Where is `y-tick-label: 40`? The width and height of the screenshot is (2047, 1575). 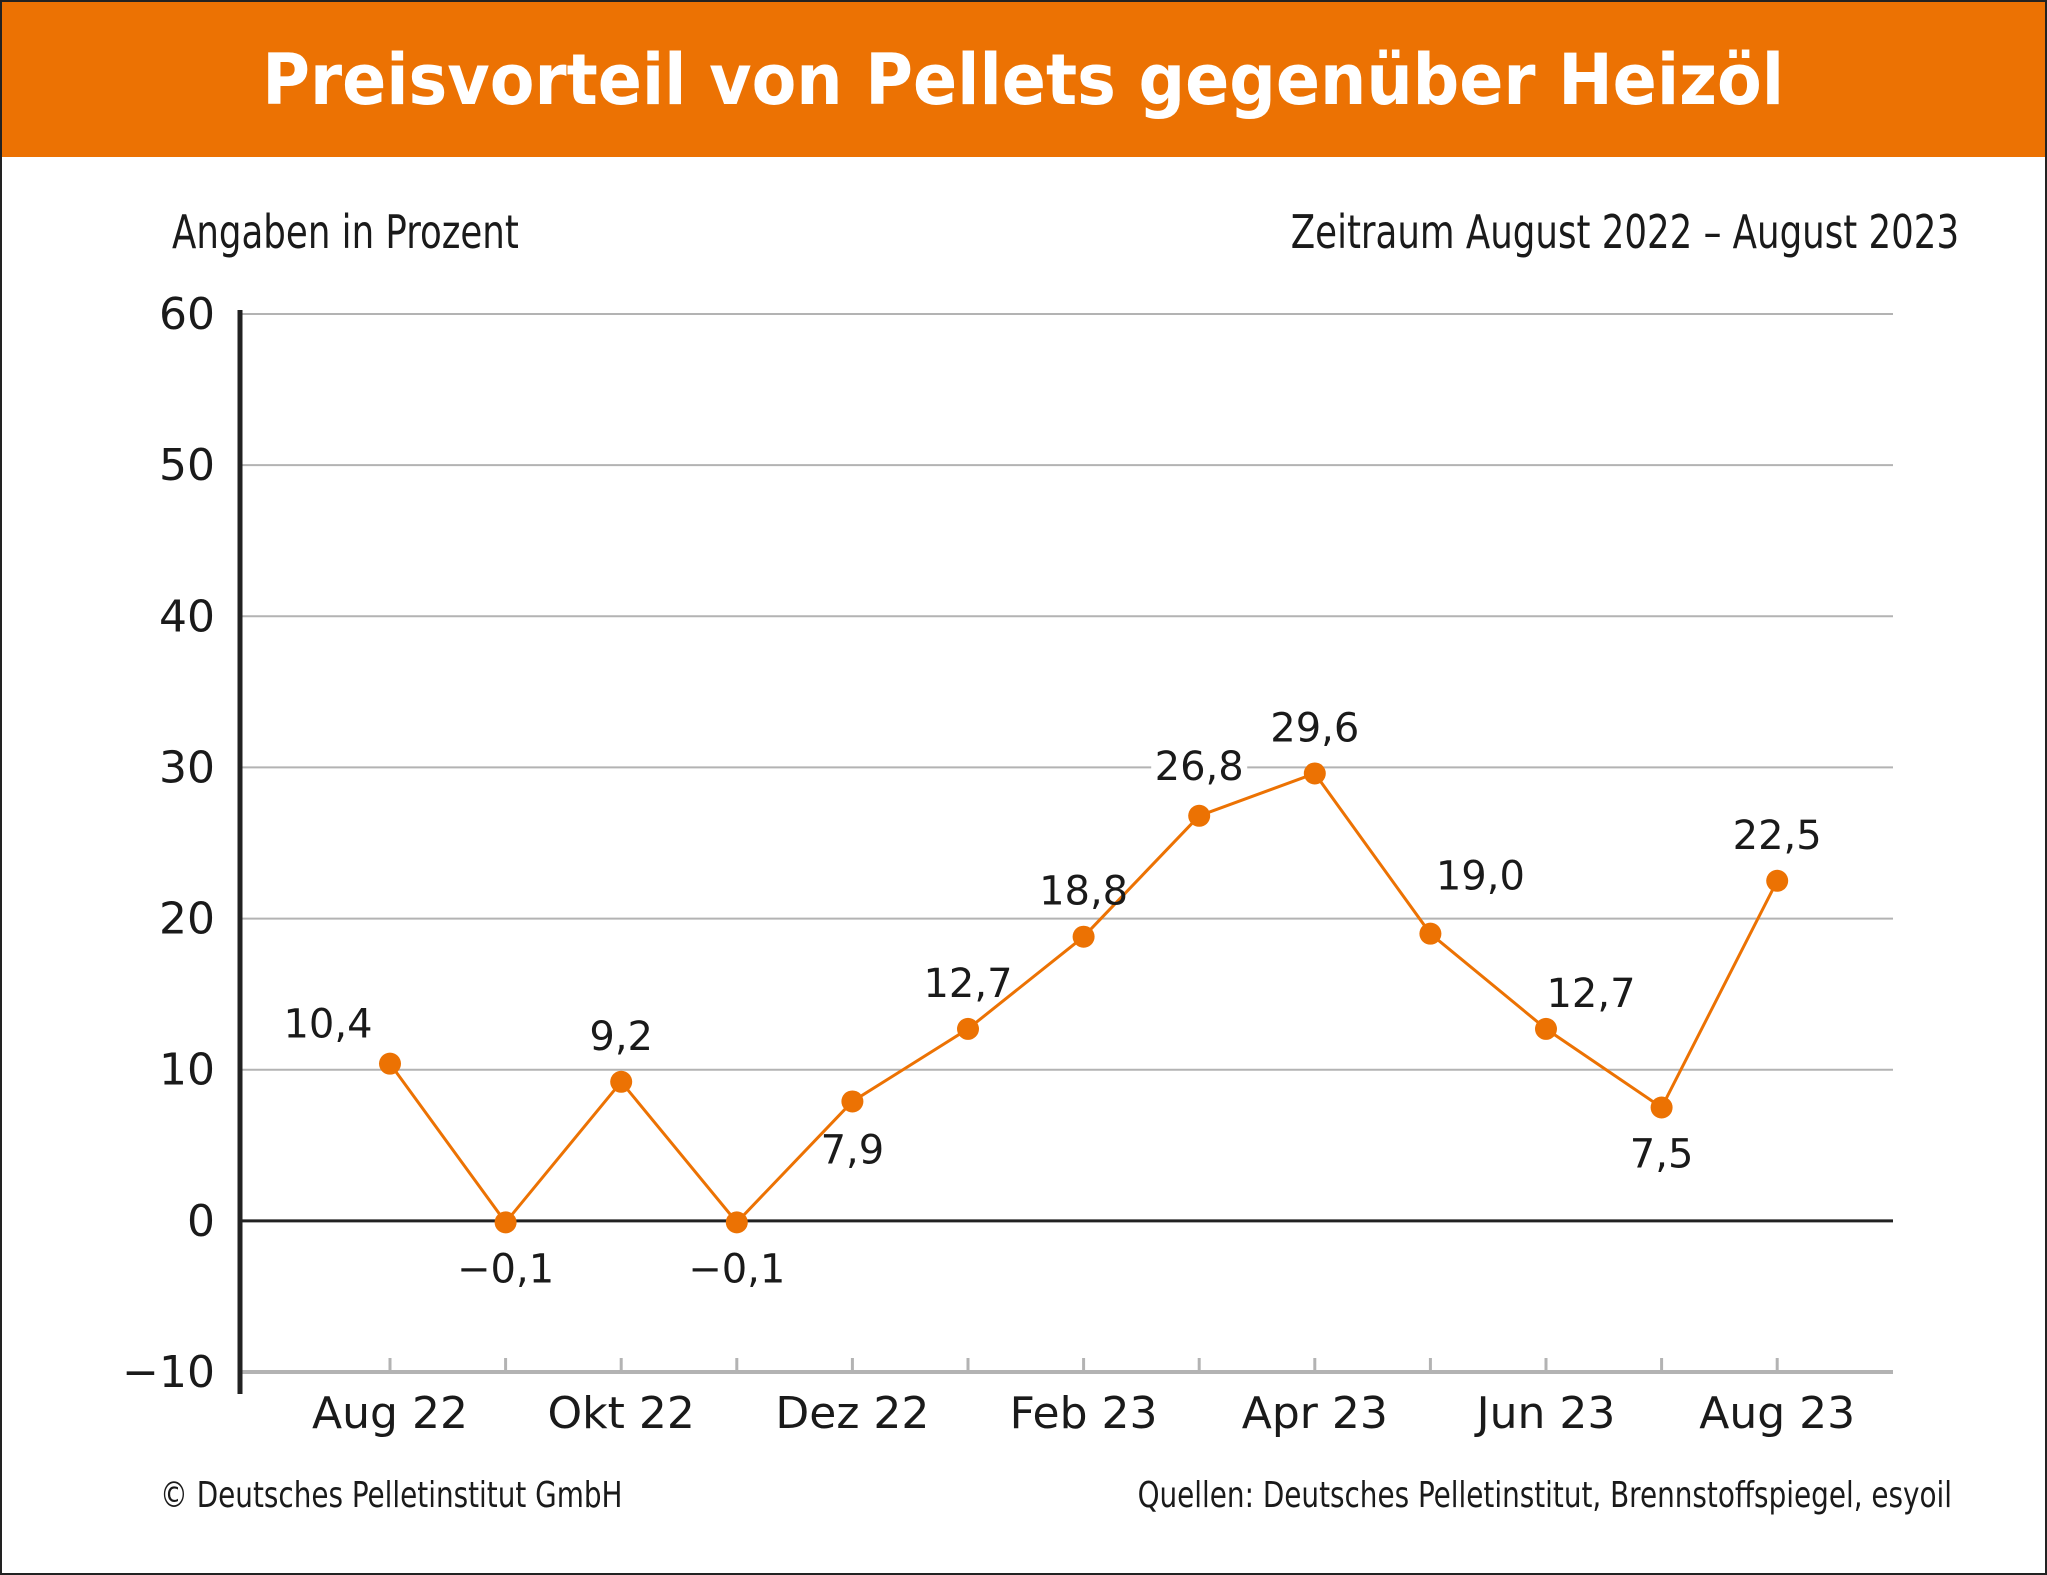
y-tick-label: 40 is located at coordinates (187, 616).